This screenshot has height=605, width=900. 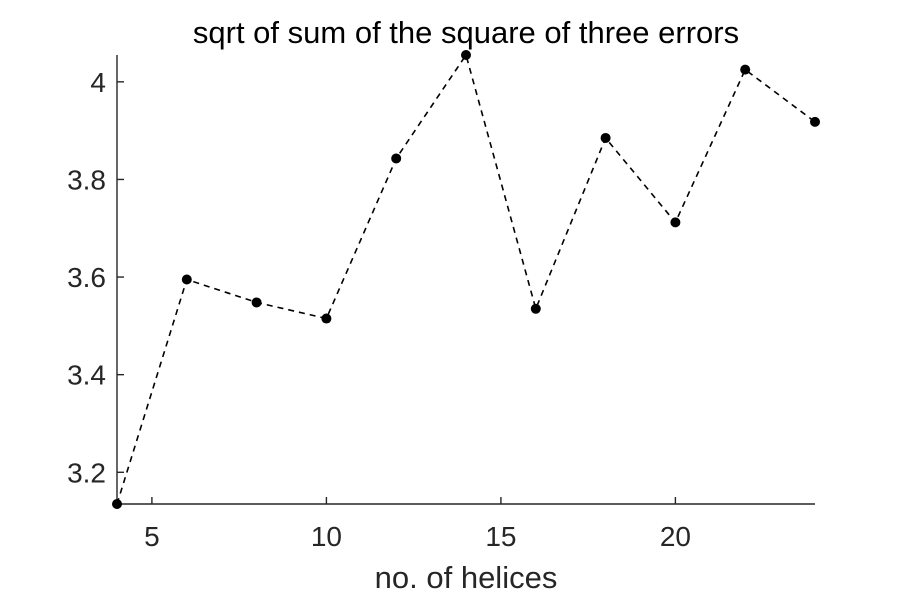 What do you see at coordinates (326, 536) in the screenshot?
I see `x-tick-label: 10` at bounding box center [326, 536].